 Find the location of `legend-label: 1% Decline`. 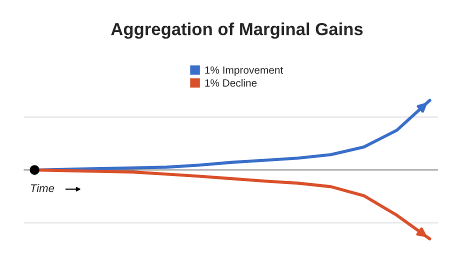

legend-label: 1% Decline is located at coordinates (231, 83).